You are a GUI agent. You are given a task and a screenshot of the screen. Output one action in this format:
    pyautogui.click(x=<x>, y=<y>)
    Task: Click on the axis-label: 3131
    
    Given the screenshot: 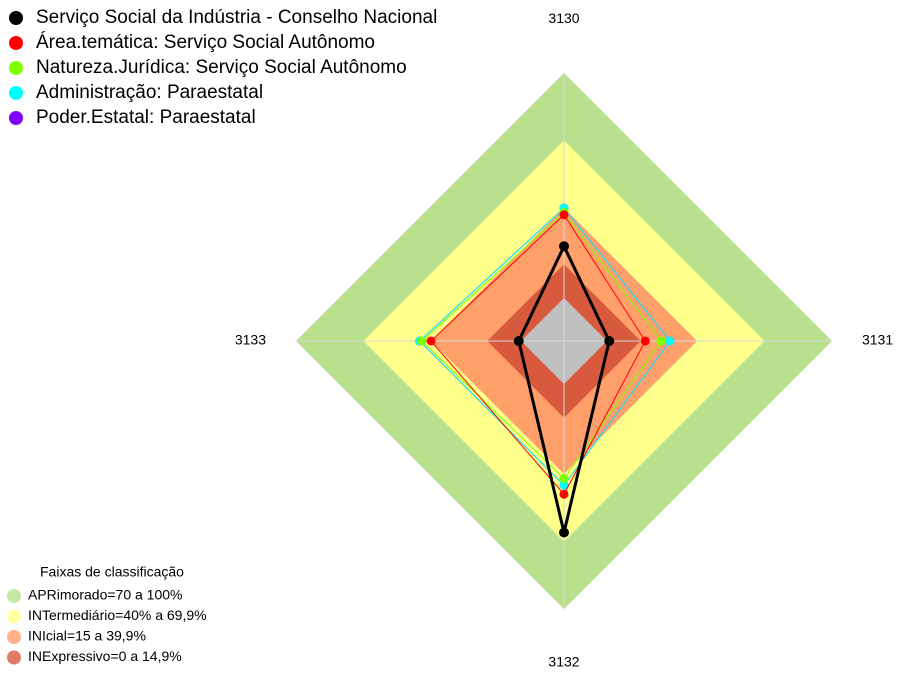 What is the action you would take?
    pyautogui.click(x=877, y=340)
    